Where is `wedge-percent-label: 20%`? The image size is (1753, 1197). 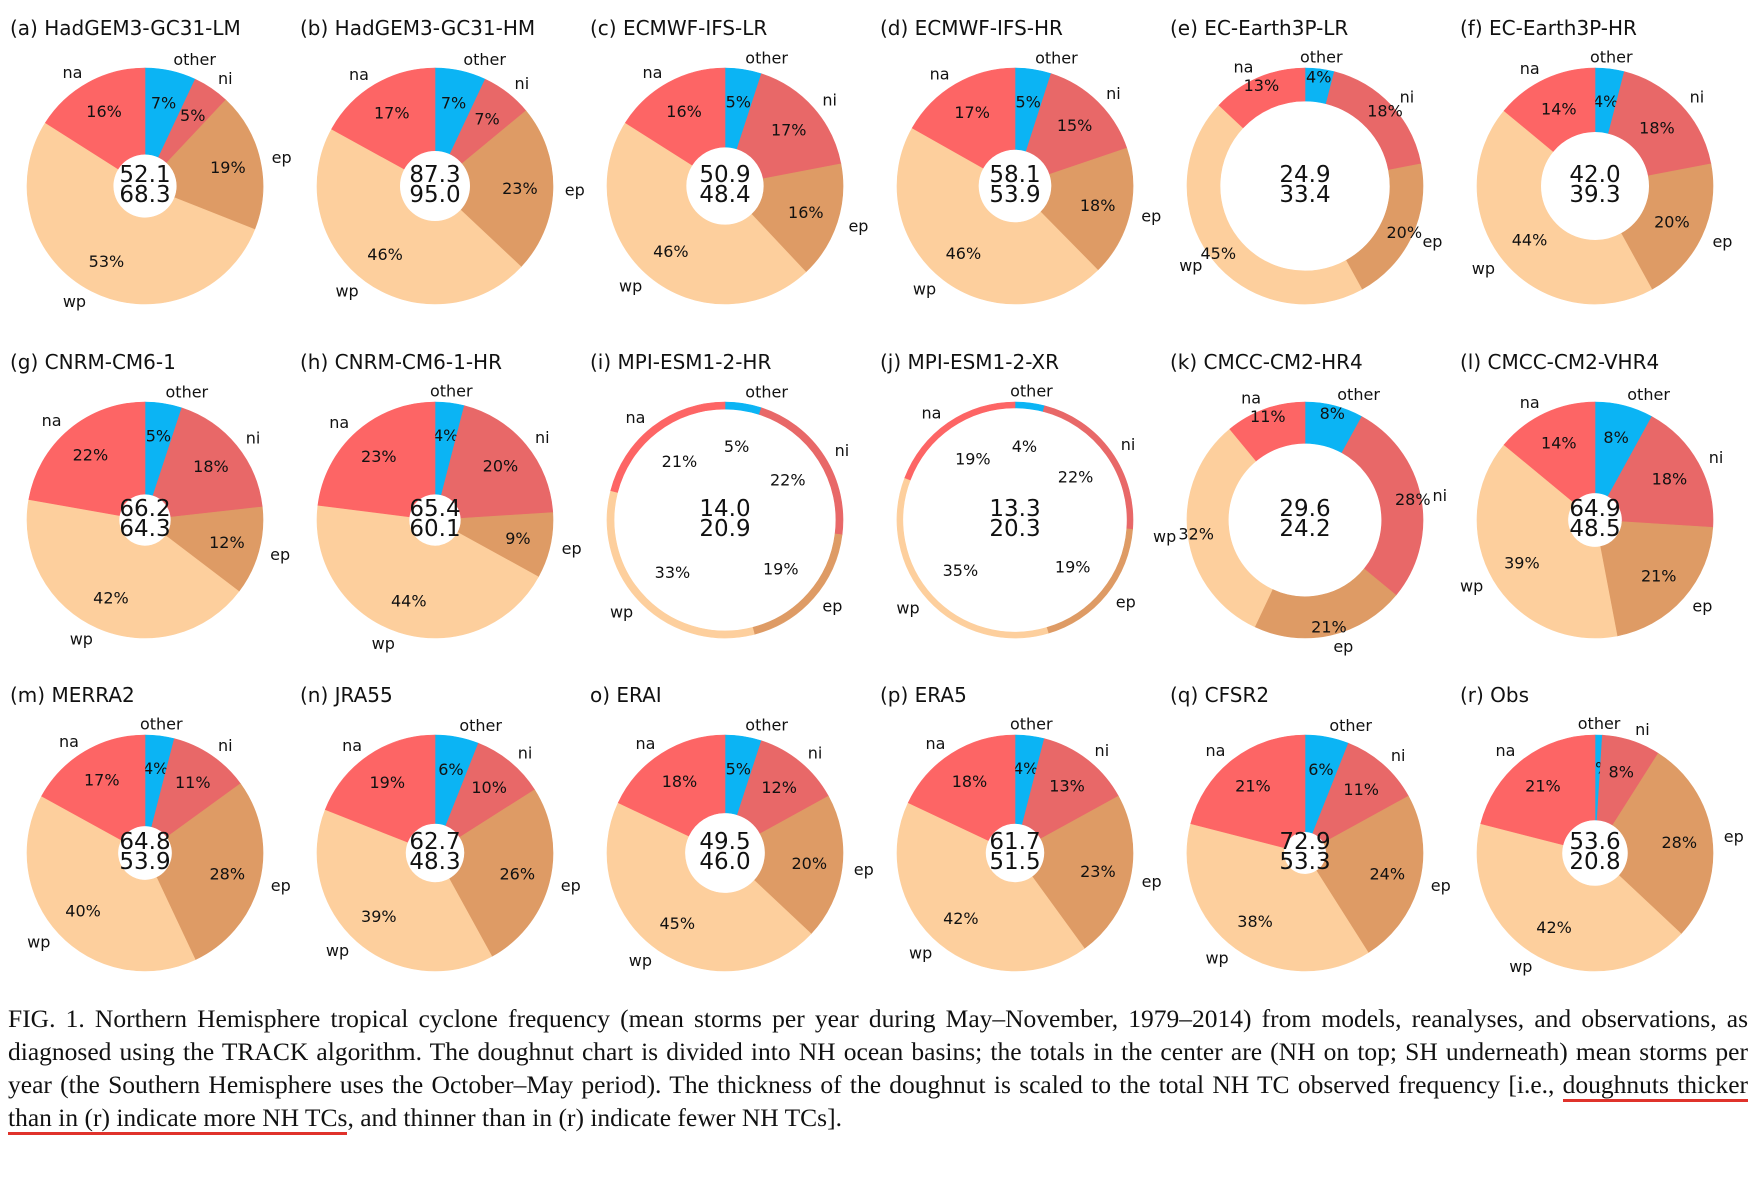 wedge-percent-label: 20% is located at coordinates (1672, 222).